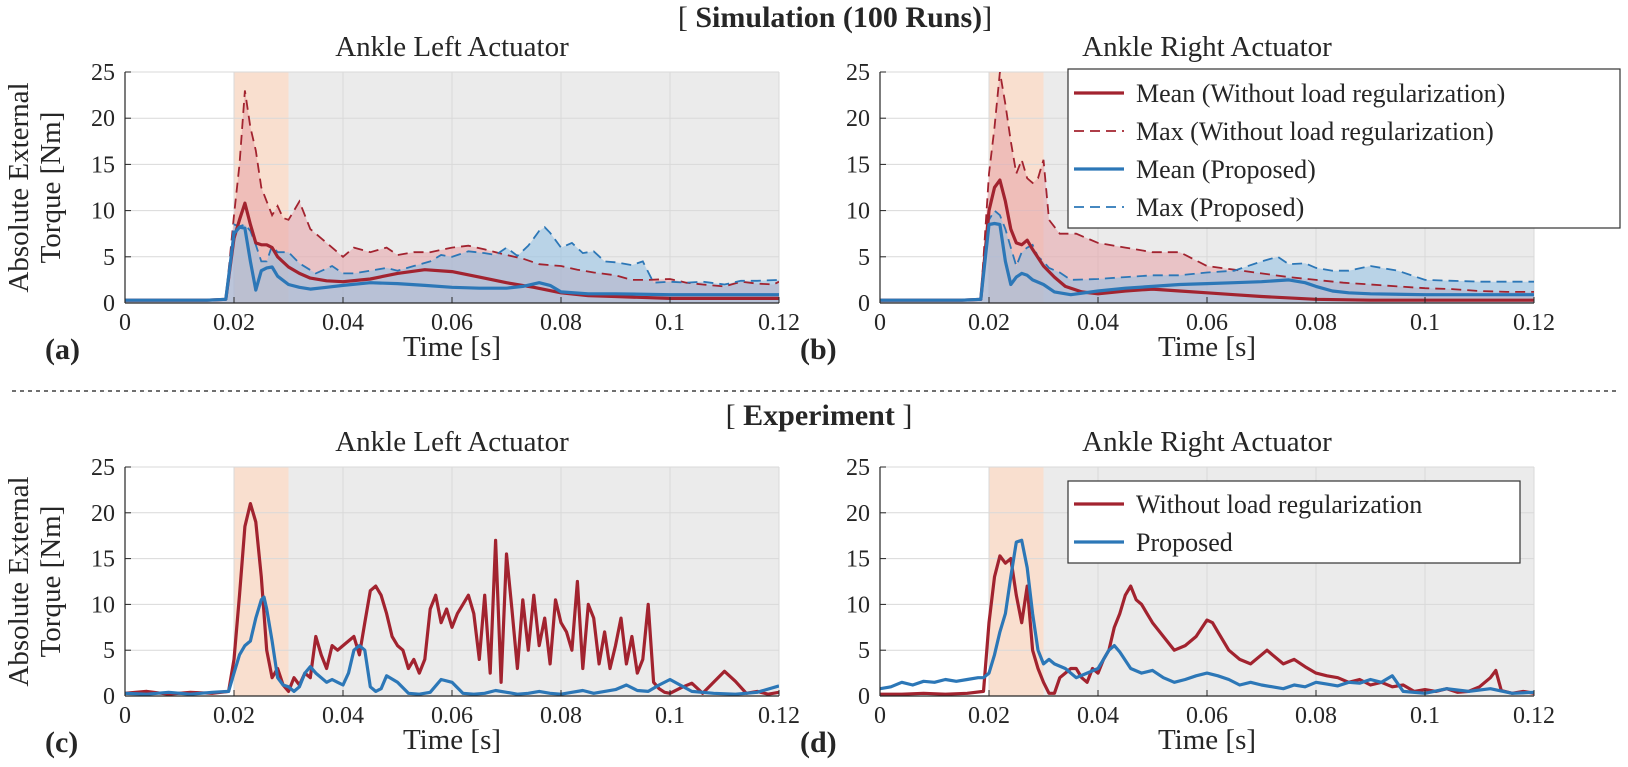 Image resolution: width=1628 pixels, height=767 pixels. What do you see at coordinates (533, 581) in the screenshot?
I see `post-impact-region` at bounding box center [533, 581].